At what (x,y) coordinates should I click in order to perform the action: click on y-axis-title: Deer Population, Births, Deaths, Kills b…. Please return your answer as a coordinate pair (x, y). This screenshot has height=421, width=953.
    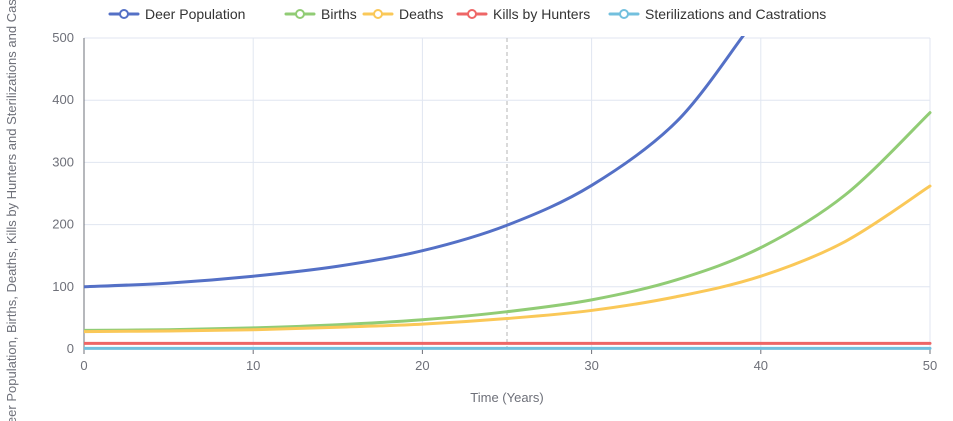
    Looking at the image, I should click on (11, 210).